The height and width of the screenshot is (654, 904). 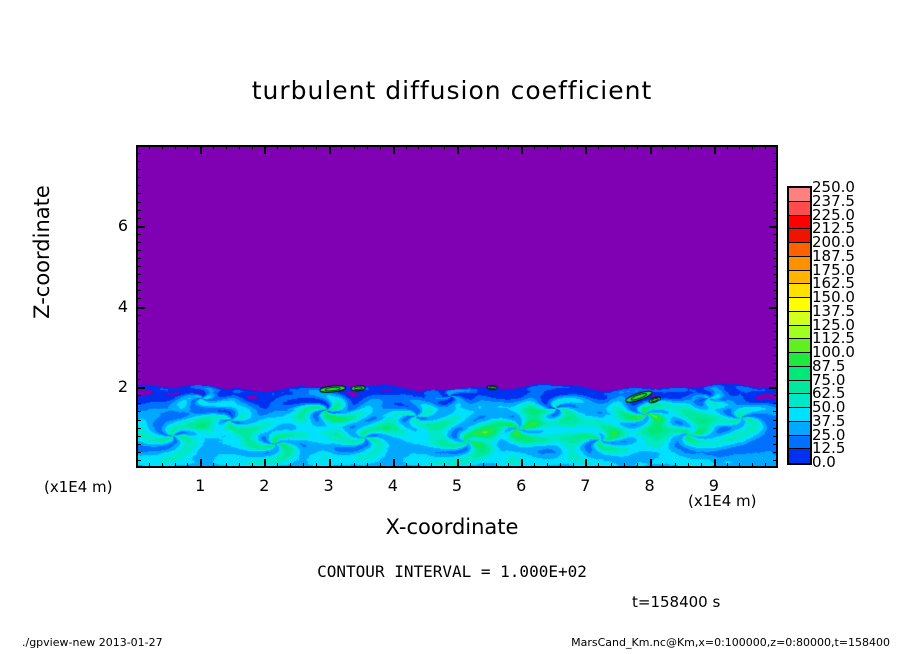 What do you see at coordinates (833, 187) in the screenshot?
I see `colorbar-tick-label: 250.0` at bounding box center [833, 187].